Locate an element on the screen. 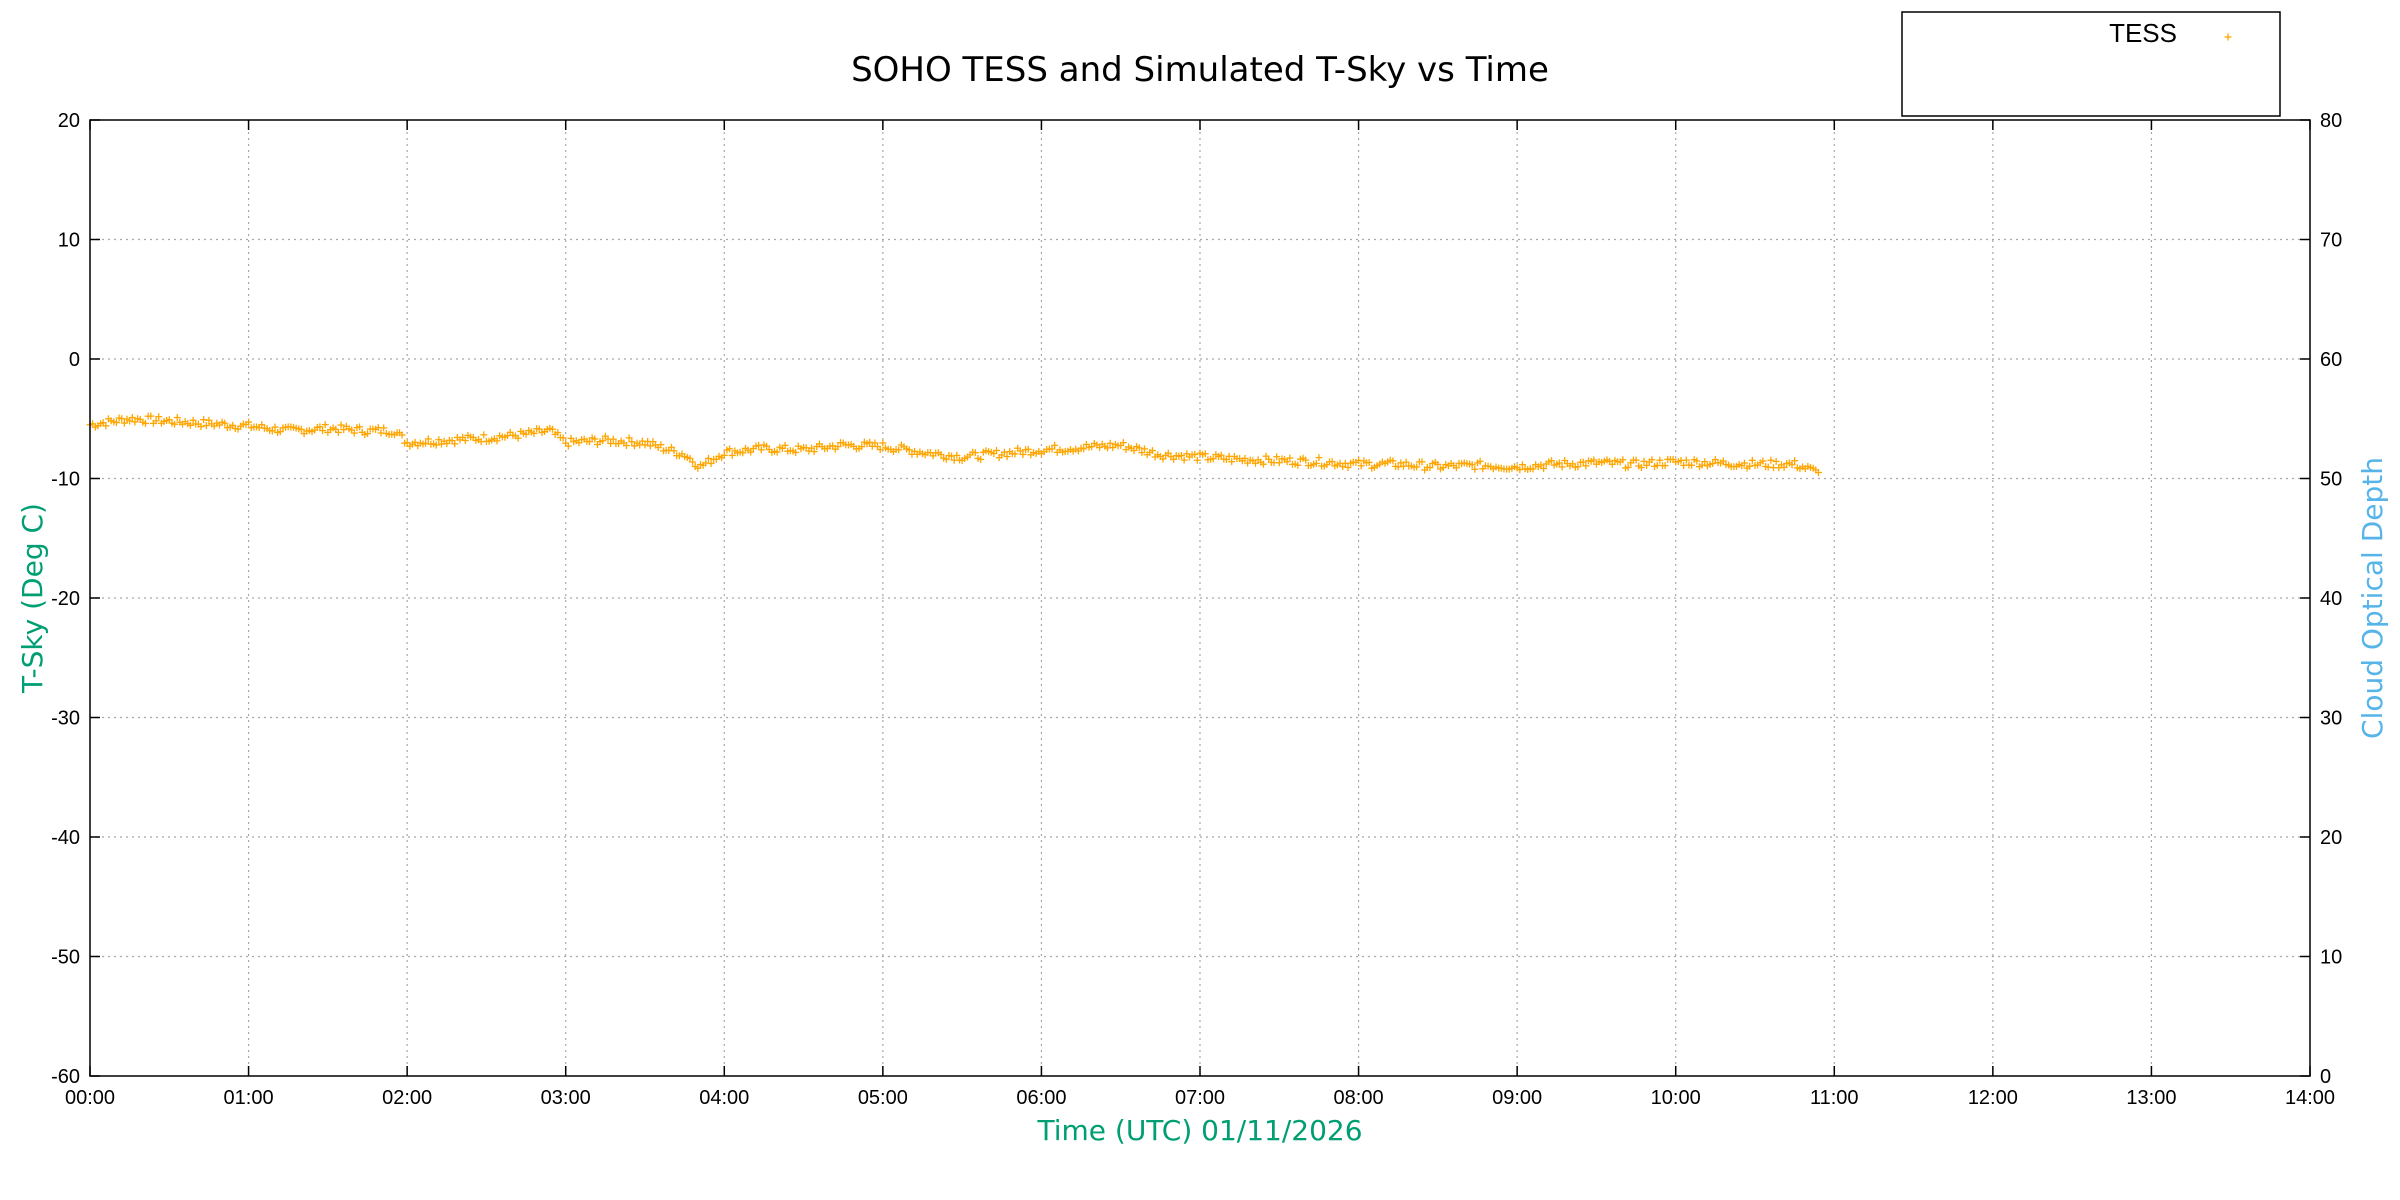 The image size is (2400, 1200). y-axis-label: T-Sky (Deg C) is located at coordinates (32, 598).